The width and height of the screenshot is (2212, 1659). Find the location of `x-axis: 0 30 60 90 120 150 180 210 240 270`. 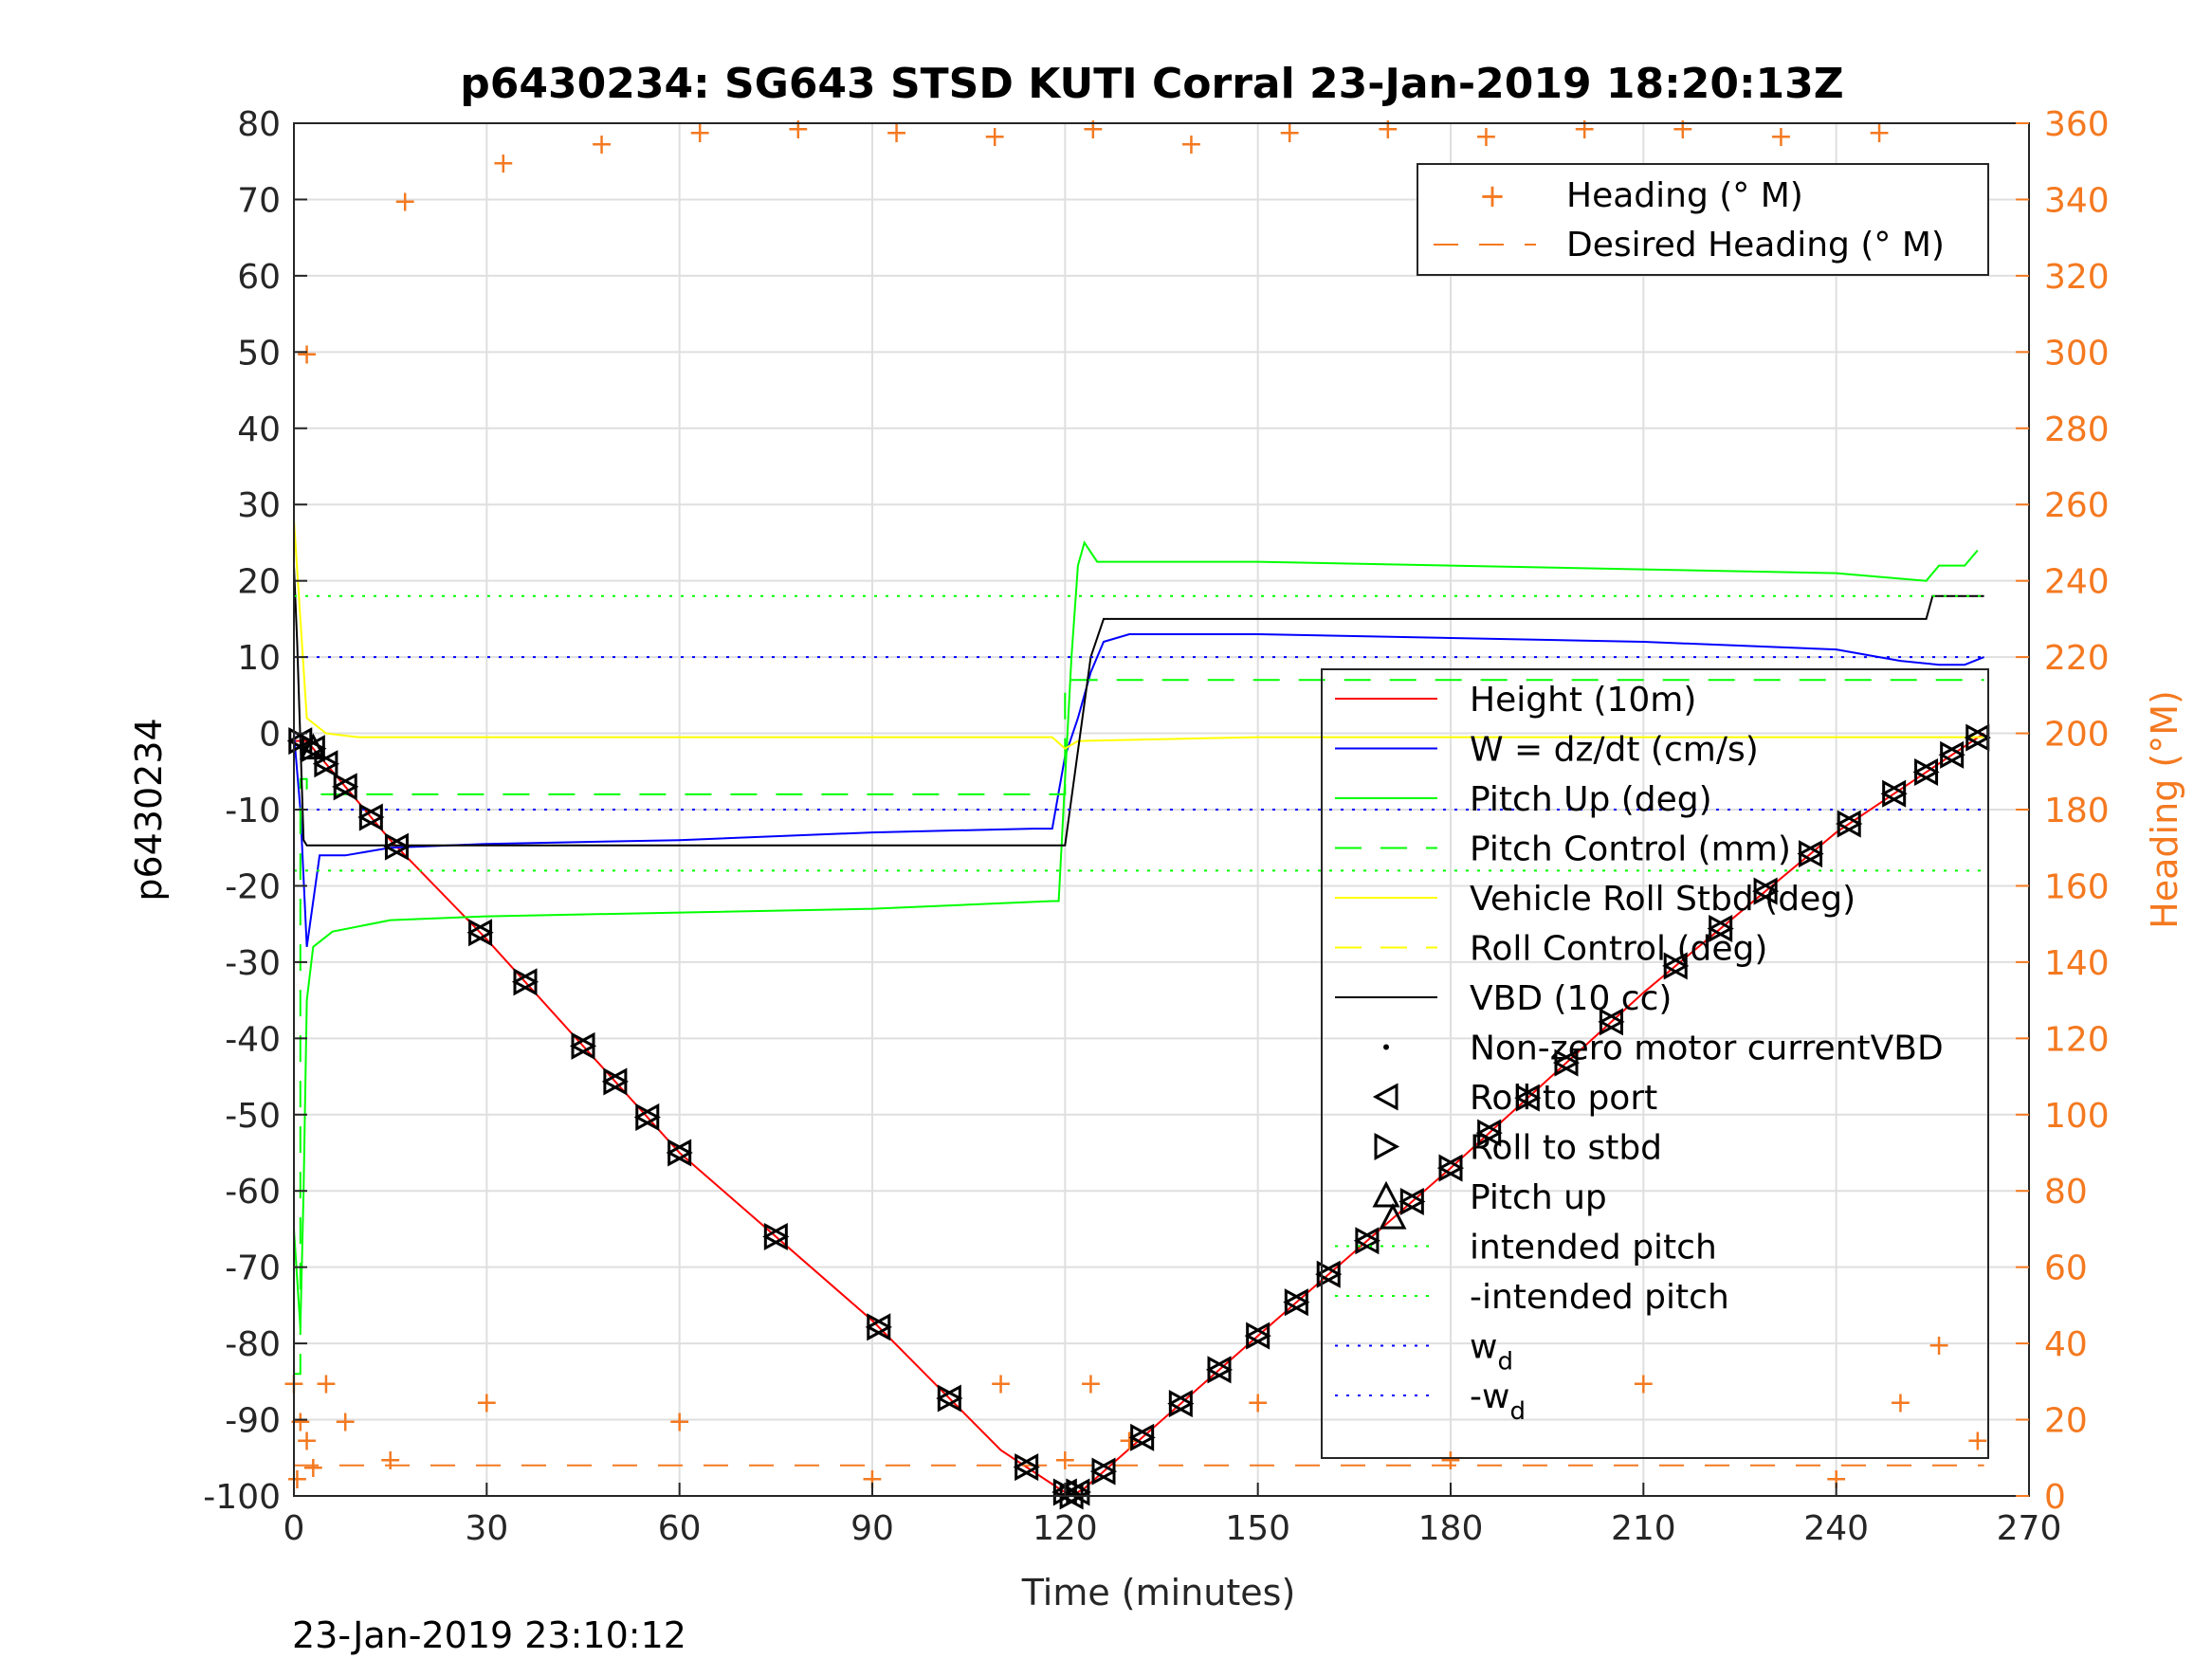

x-axis: 0 30 60 90 120 150 180 210 240 270 is located at coordinates (1172, 1515).